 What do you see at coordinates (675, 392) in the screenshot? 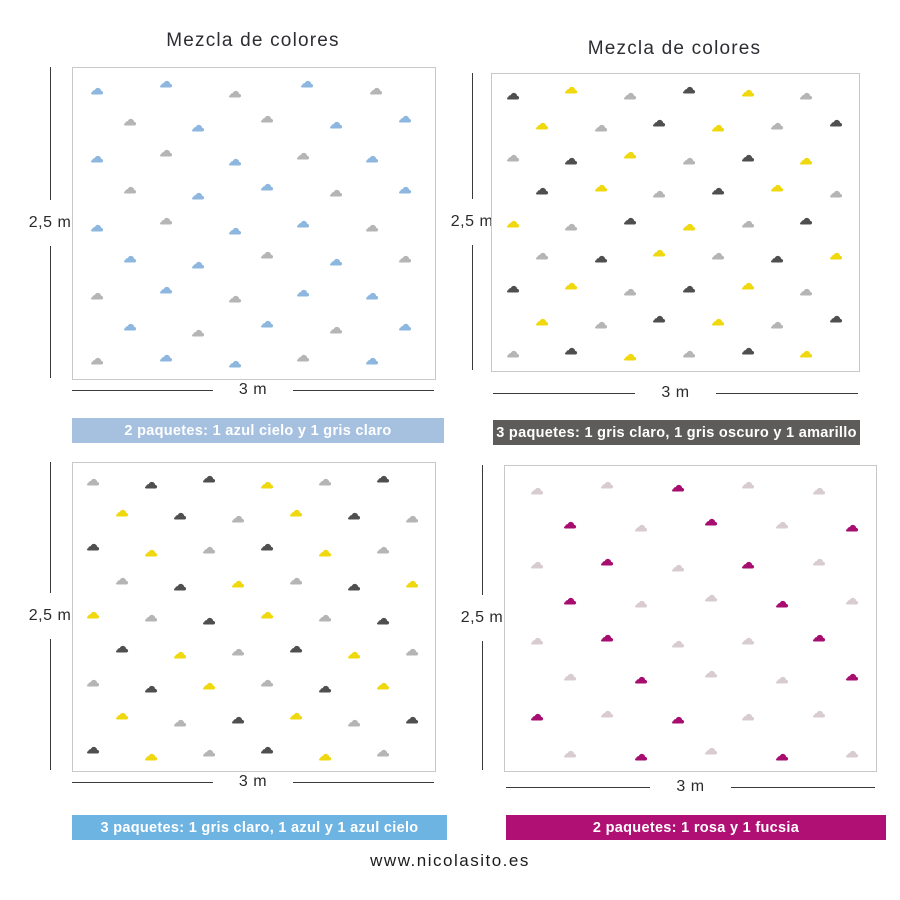
I see `width-label: 3 m` at bounding box center [675, 392].